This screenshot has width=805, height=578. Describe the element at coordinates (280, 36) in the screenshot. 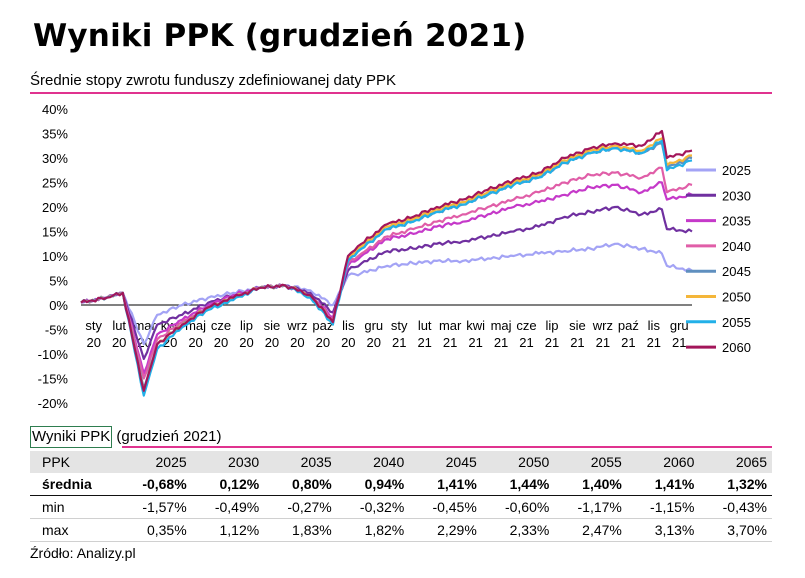

I see `page-title: Wyniki PPK (grudzień 2021)` at that location.